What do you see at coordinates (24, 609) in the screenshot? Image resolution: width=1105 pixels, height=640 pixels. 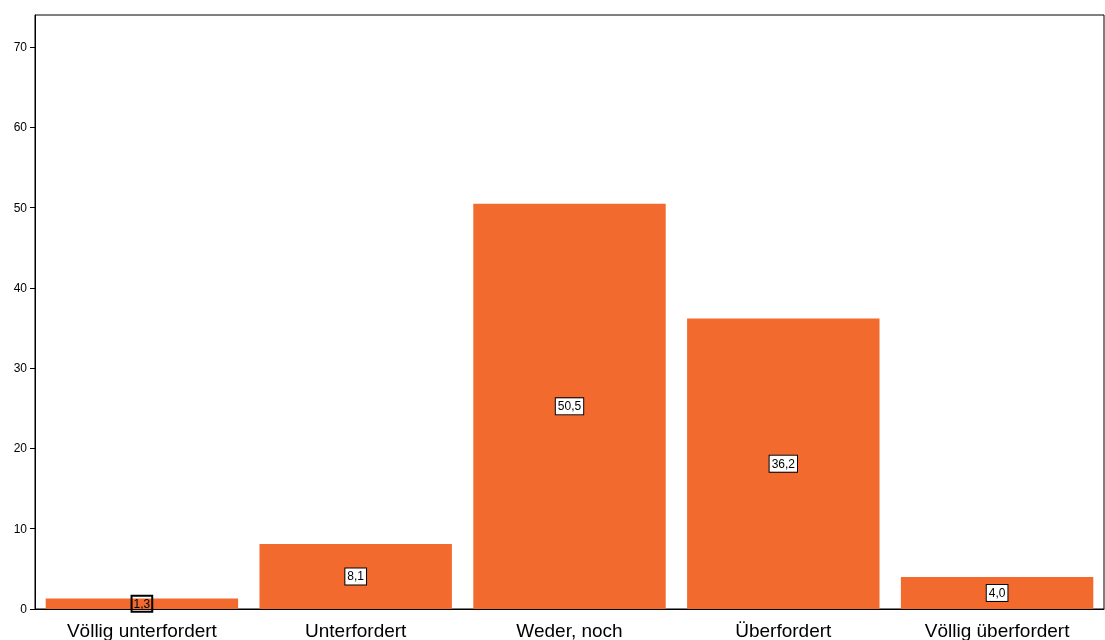 I see `y-tick-label: 0` at bounding box center [24, 609].